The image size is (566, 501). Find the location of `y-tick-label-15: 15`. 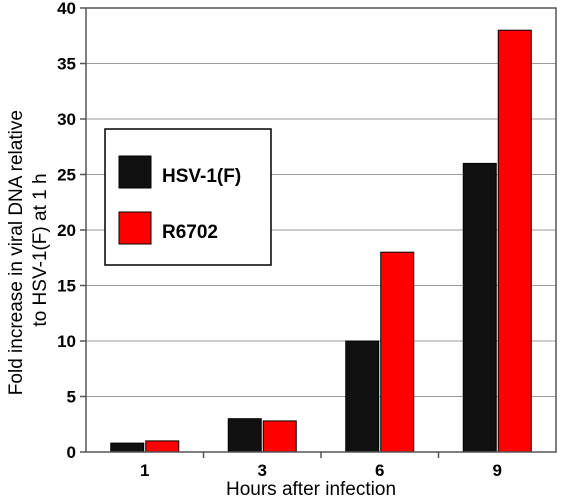

y-tick-label-15: 15 is located at coordinates (66, 286).